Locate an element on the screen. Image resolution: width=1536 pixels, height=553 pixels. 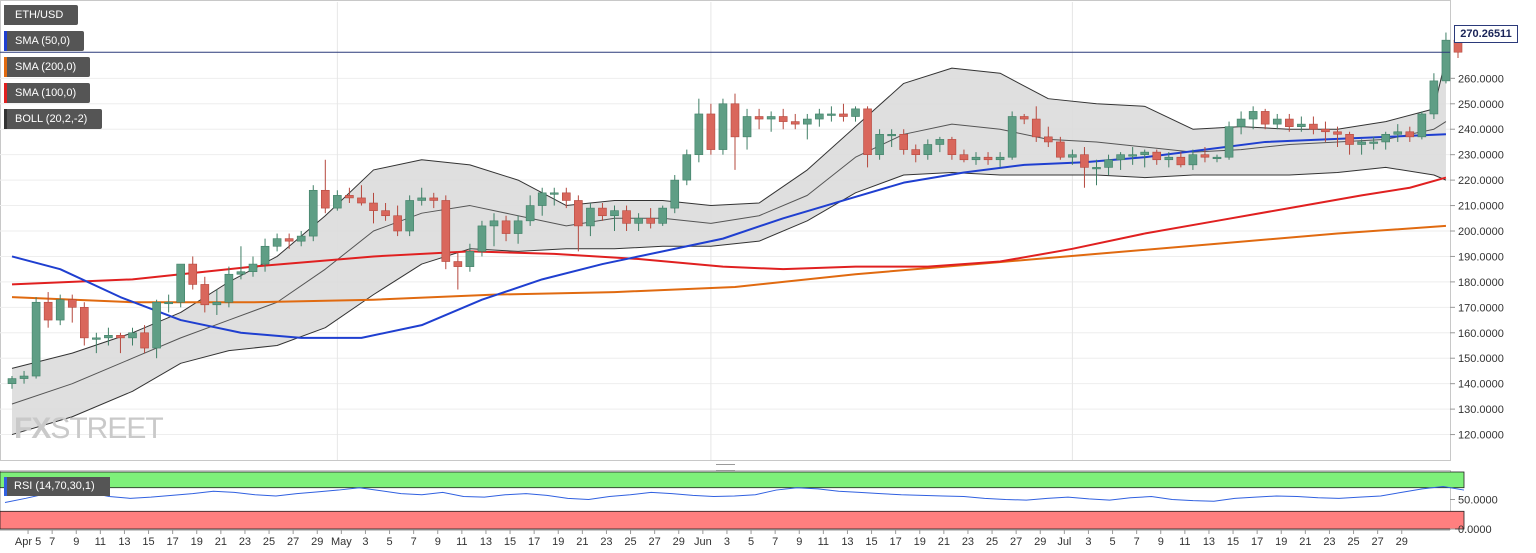
y-tick-label: 120.0000 is located at coordinates (1481, 436).